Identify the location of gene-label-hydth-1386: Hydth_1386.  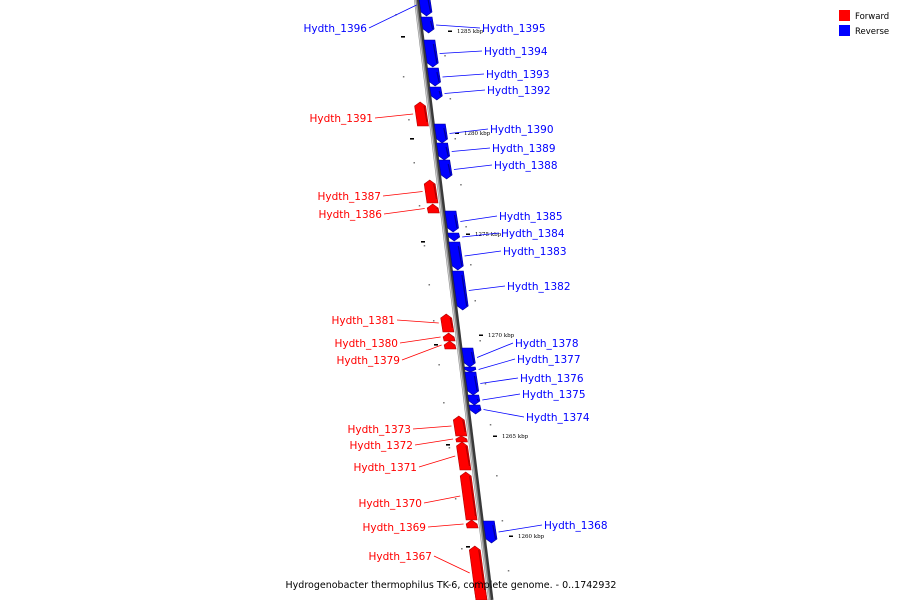
(350, 215).